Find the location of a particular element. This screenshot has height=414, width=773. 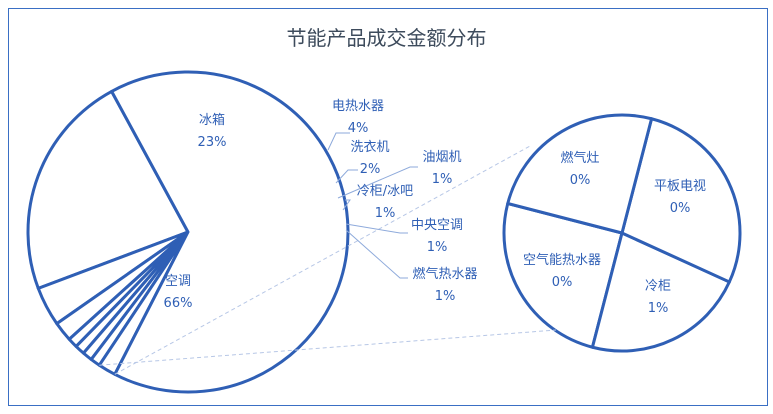

secondary-label-2: 冷柜 1% is located at coordinates (658, 297).